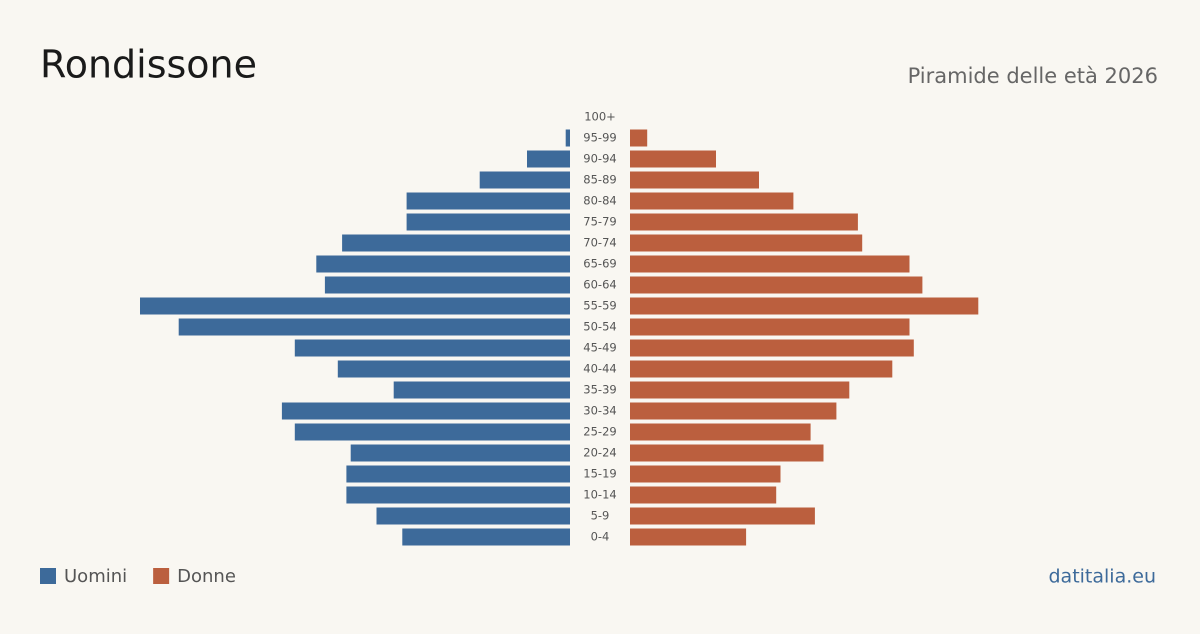 The width and height of the screenshot is (1200, 634). I want to click on chart-title: Rondissone, so click(148, 65).